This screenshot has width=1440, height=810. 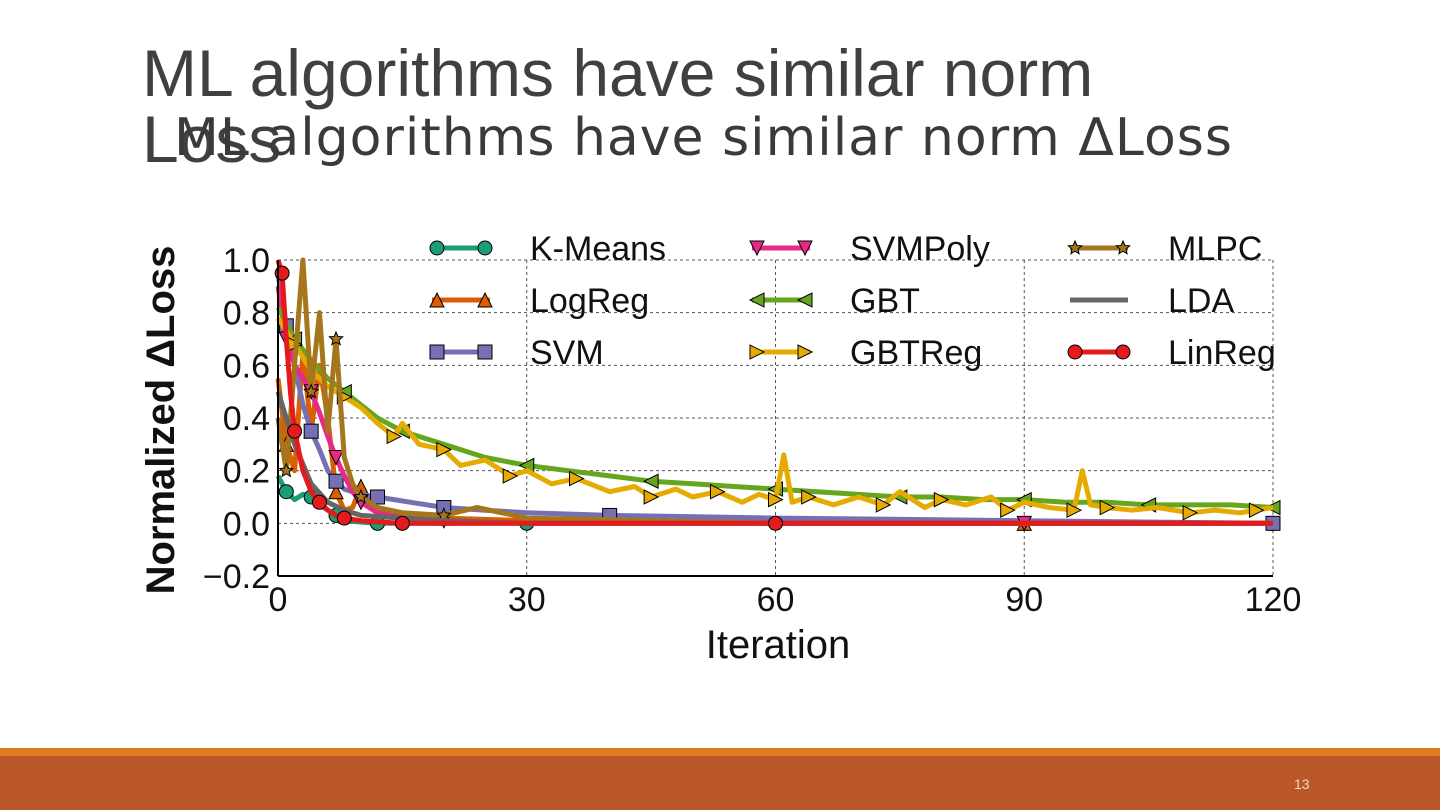 I want to click on y-tick-label: 0.6, so click(x=246, y=366).